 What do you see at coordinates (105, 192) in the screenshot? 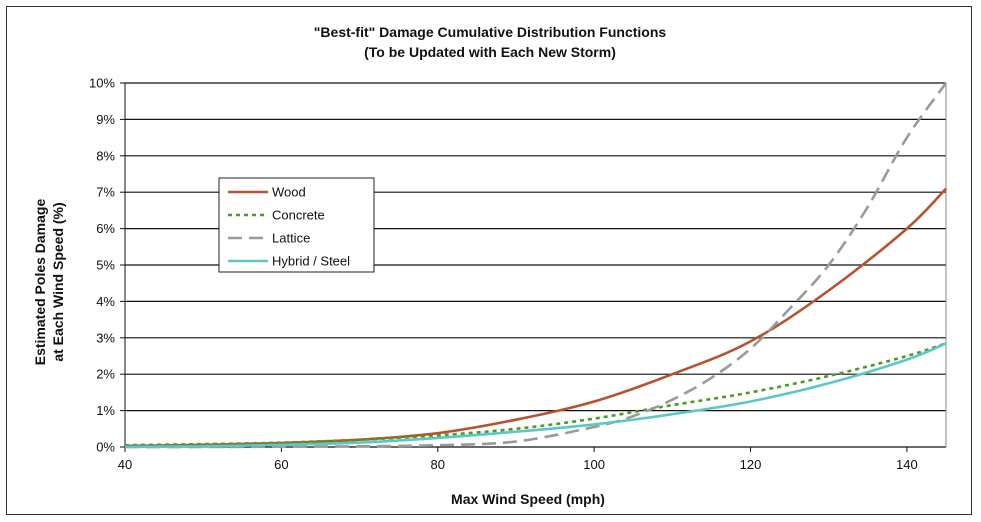
I see `y-tick-label: 7%` at bounding box center [105, 192].